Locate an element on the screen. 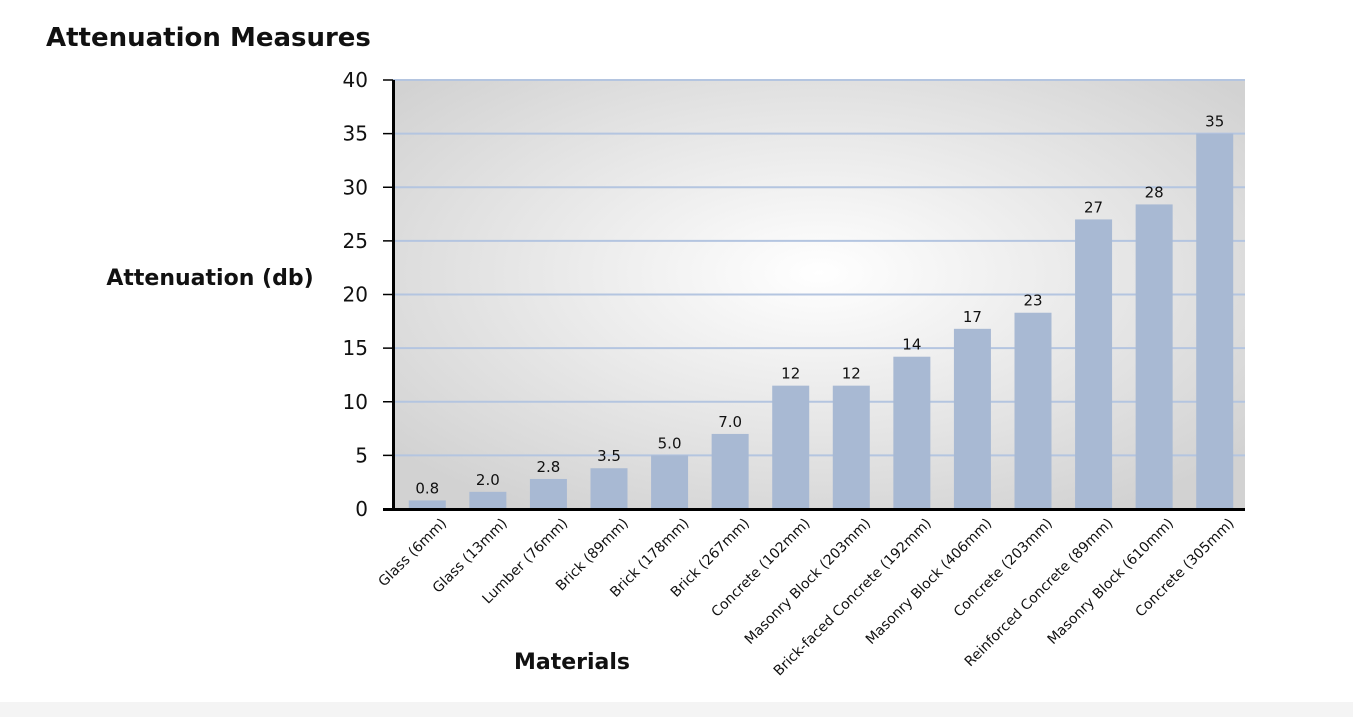 The width and height of the screenshot is (1353, 717). bar-value-label: 14 is located at coordinates (911, 345).